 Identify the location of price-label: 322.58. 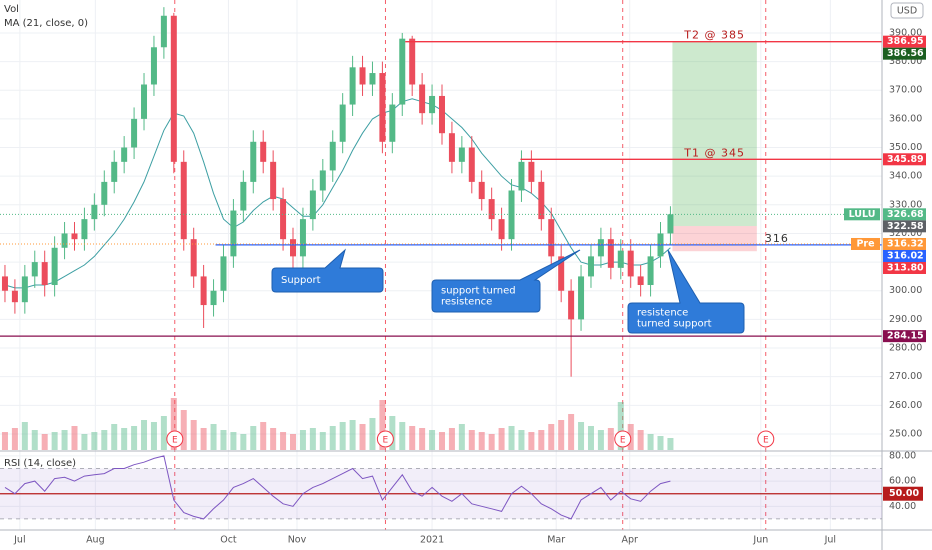
(905, 226).